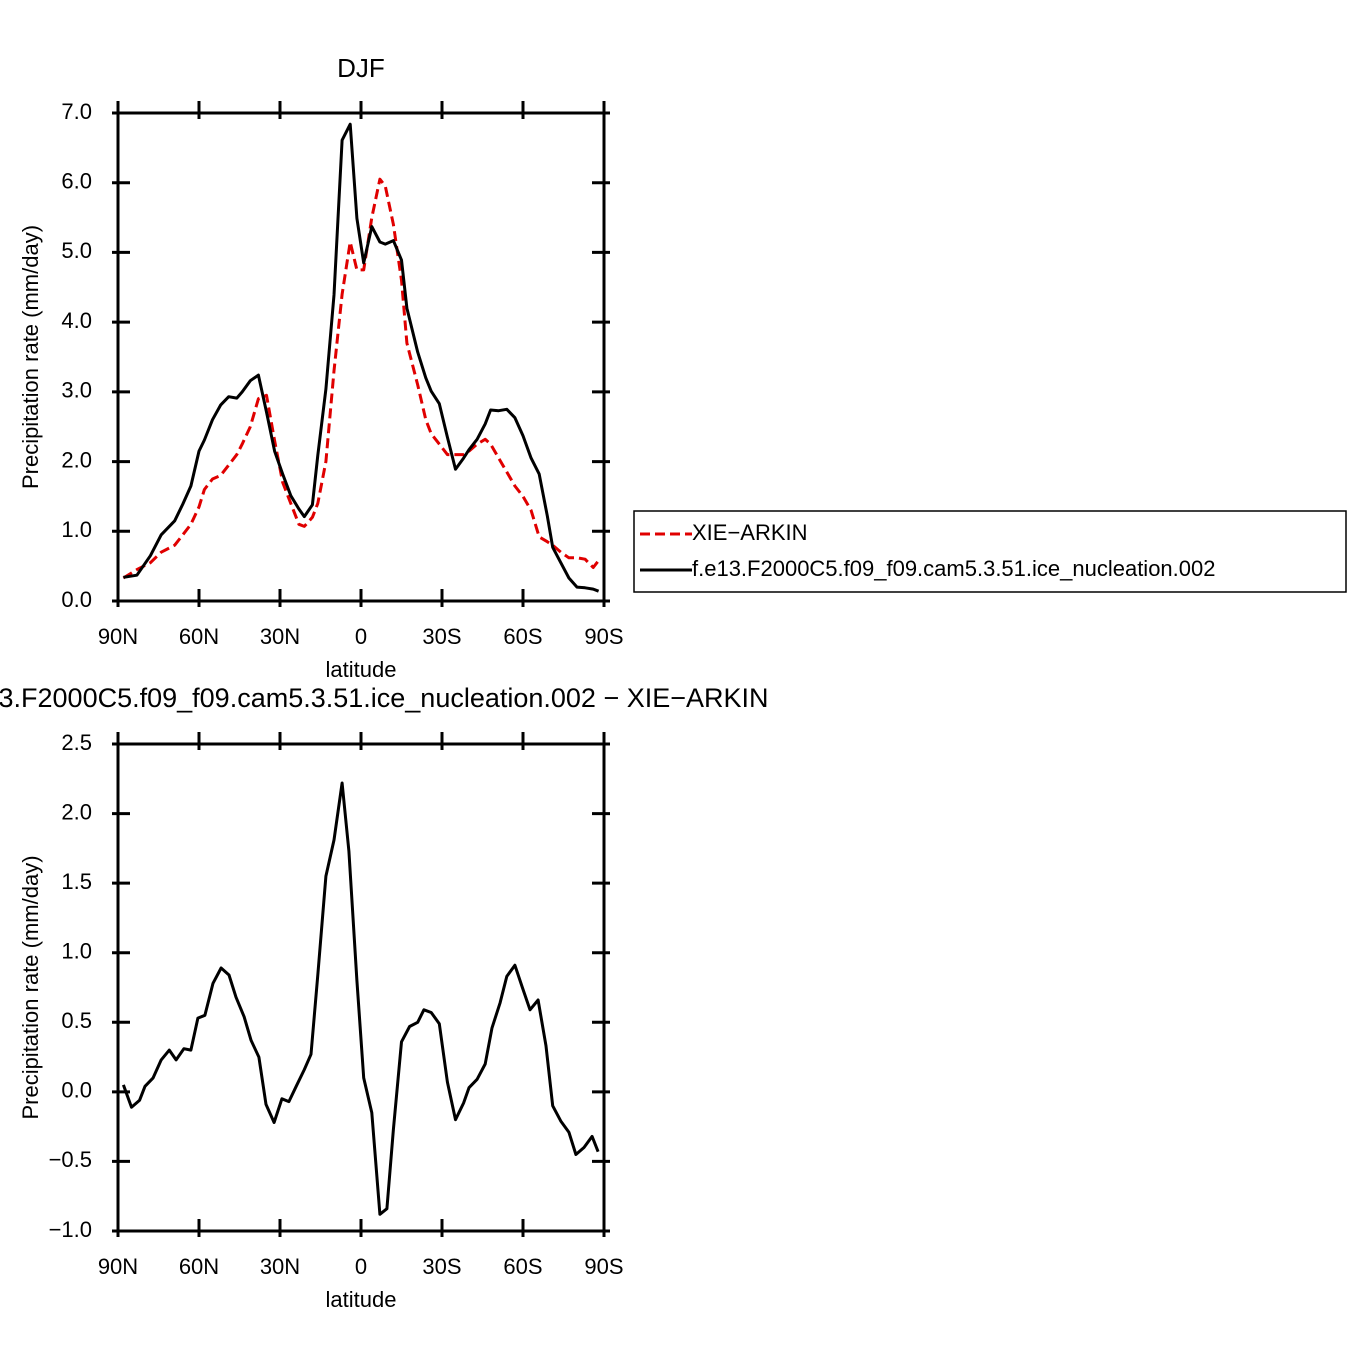 The height and width of the screenshot is (1369, 1366). Describe the element at coordinates (76, 111) in the screenshot. I see `y-tick-label: 7.0` at that location.